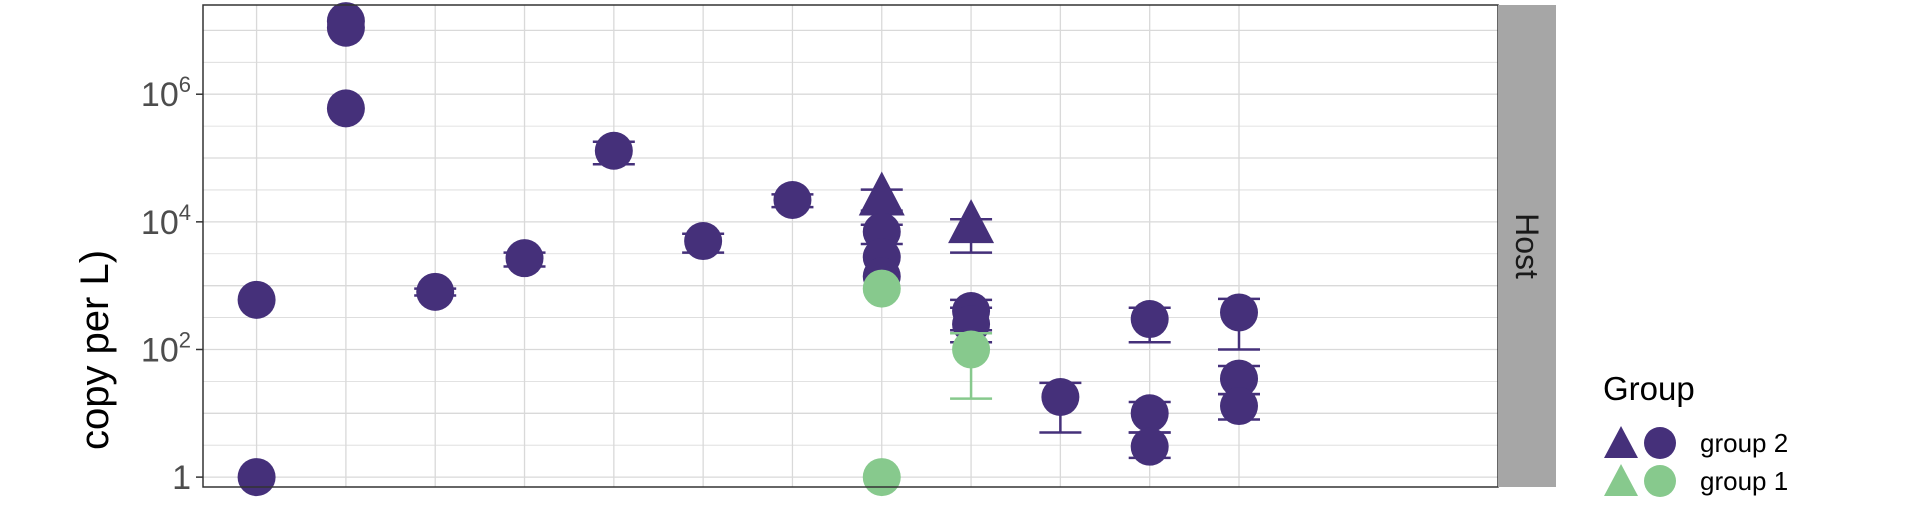 Image resolution: width=1920 pixels, height=513 pixels. I want to click on y-axis-label: copy per L), so click(95, 350).